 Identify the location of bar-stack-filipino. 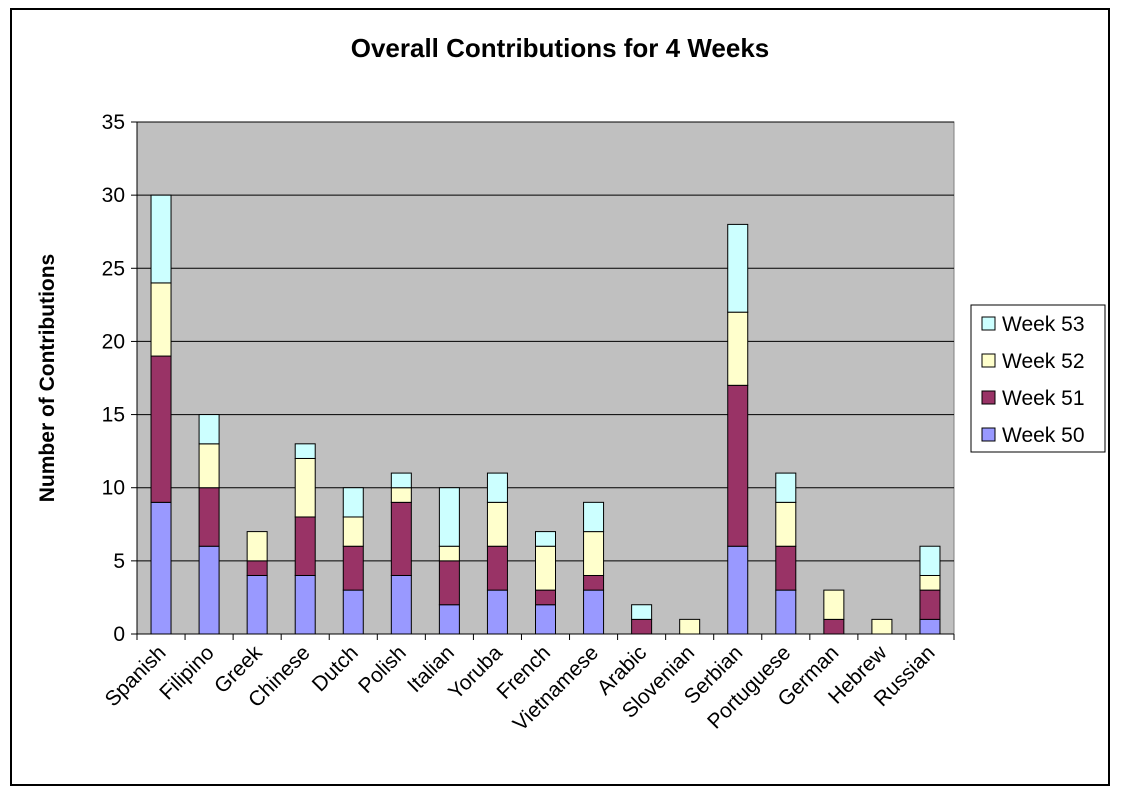
(209, 524).